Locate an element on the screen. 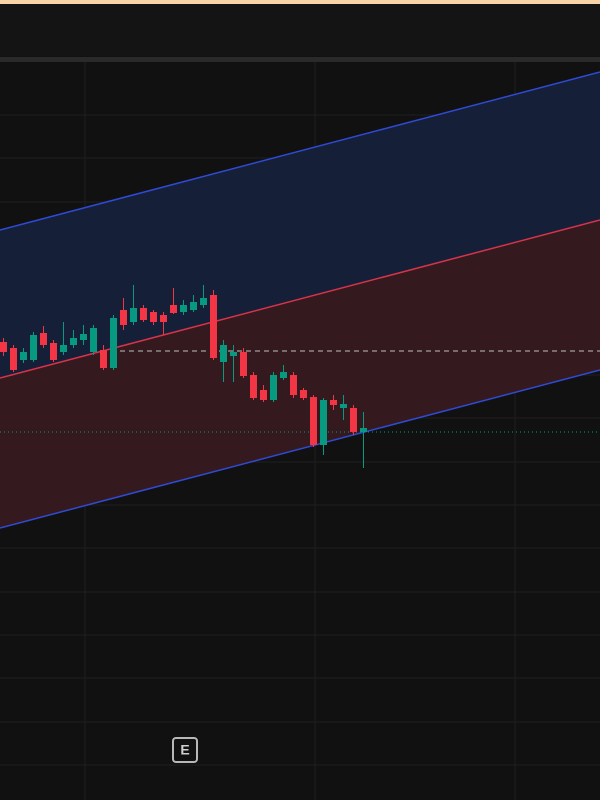  toolbar is located at coordinates (300, 30).